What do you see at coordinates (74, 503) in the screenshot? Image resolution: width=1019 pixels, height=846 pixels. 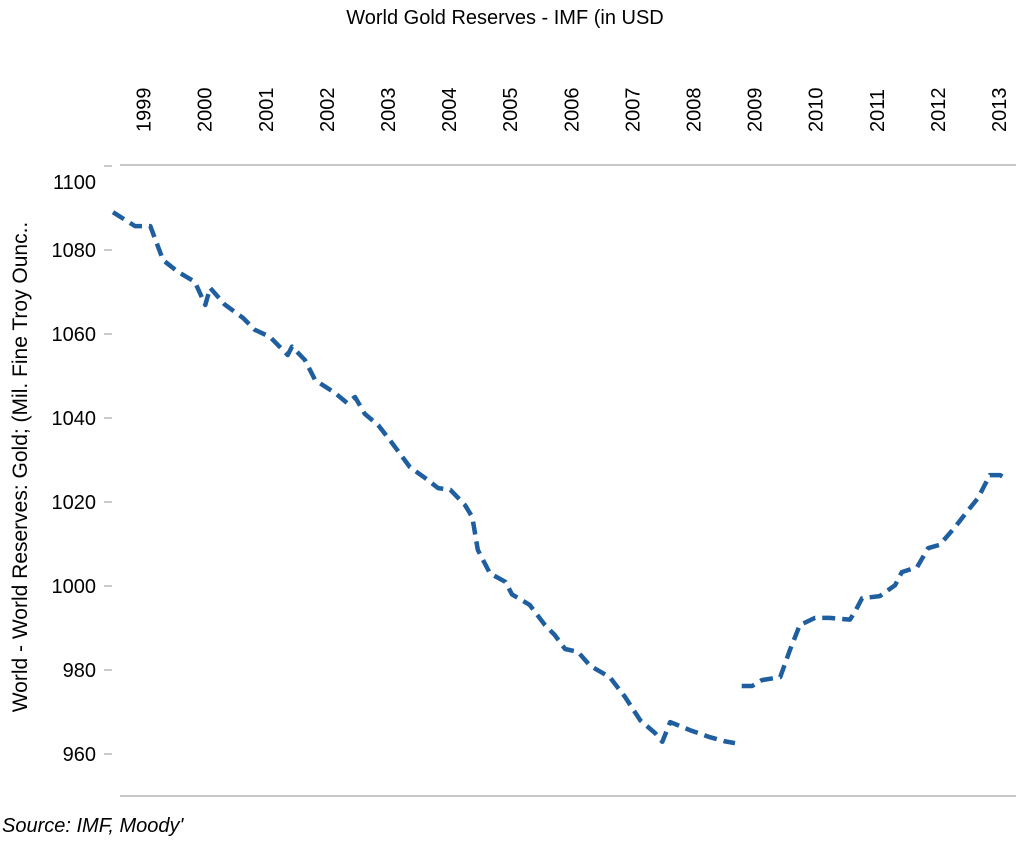 I see `y-tick-label: 1020` at bounding box center [74, 503].